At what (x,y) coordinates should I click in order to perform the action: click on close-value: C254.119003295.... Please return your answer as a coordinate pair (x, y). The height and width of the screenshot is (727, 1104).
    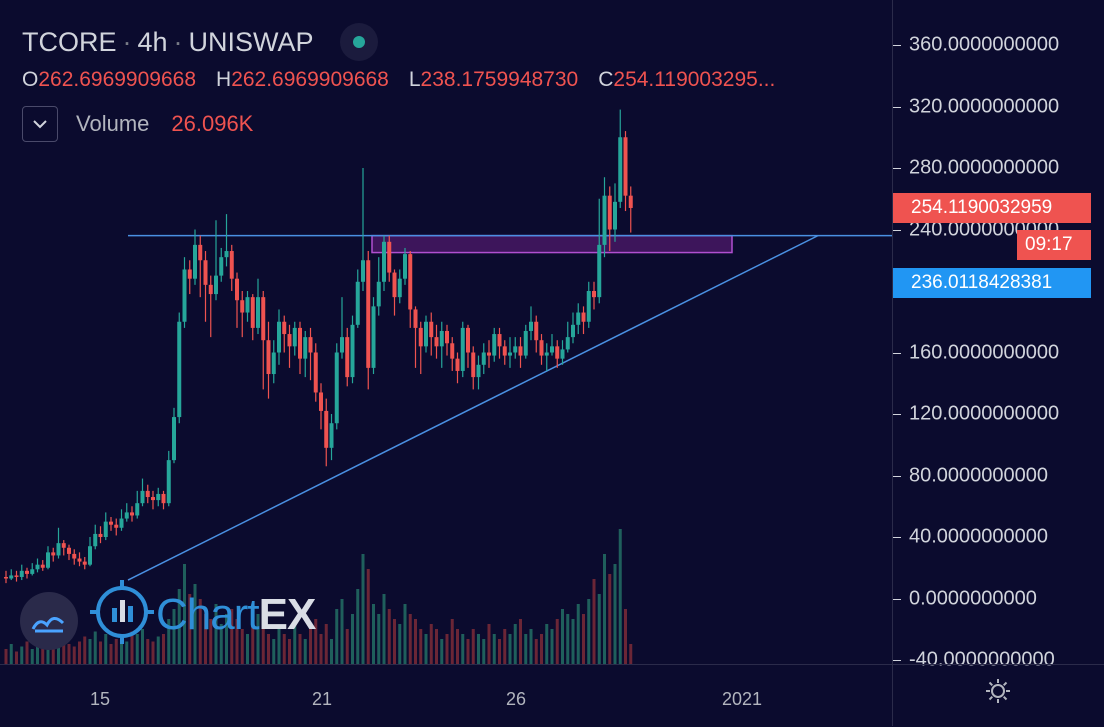
    Looking at the image, I should click on (686, 80).